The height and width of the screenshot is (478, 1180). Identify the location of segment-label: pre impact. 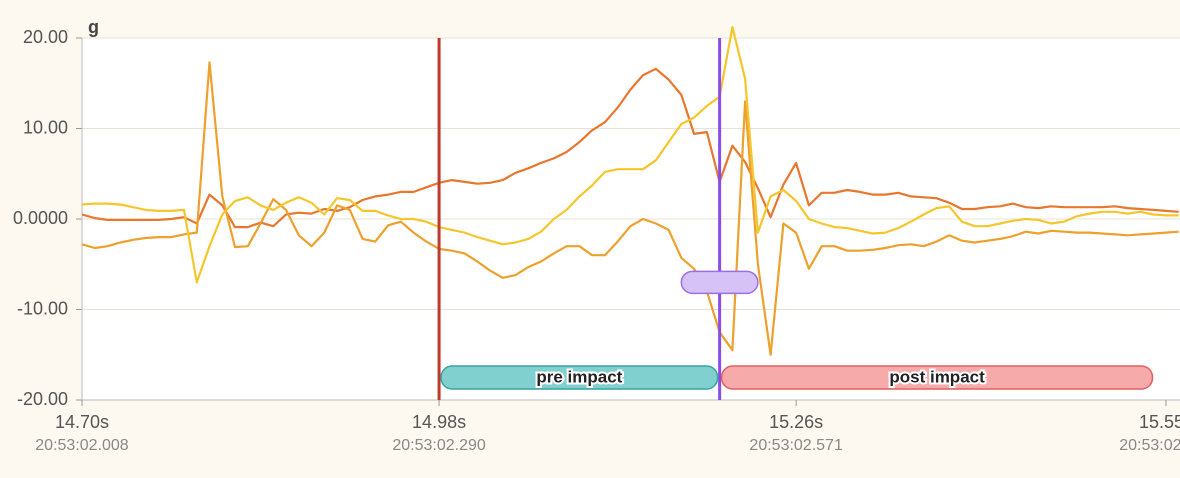
(579, 376).